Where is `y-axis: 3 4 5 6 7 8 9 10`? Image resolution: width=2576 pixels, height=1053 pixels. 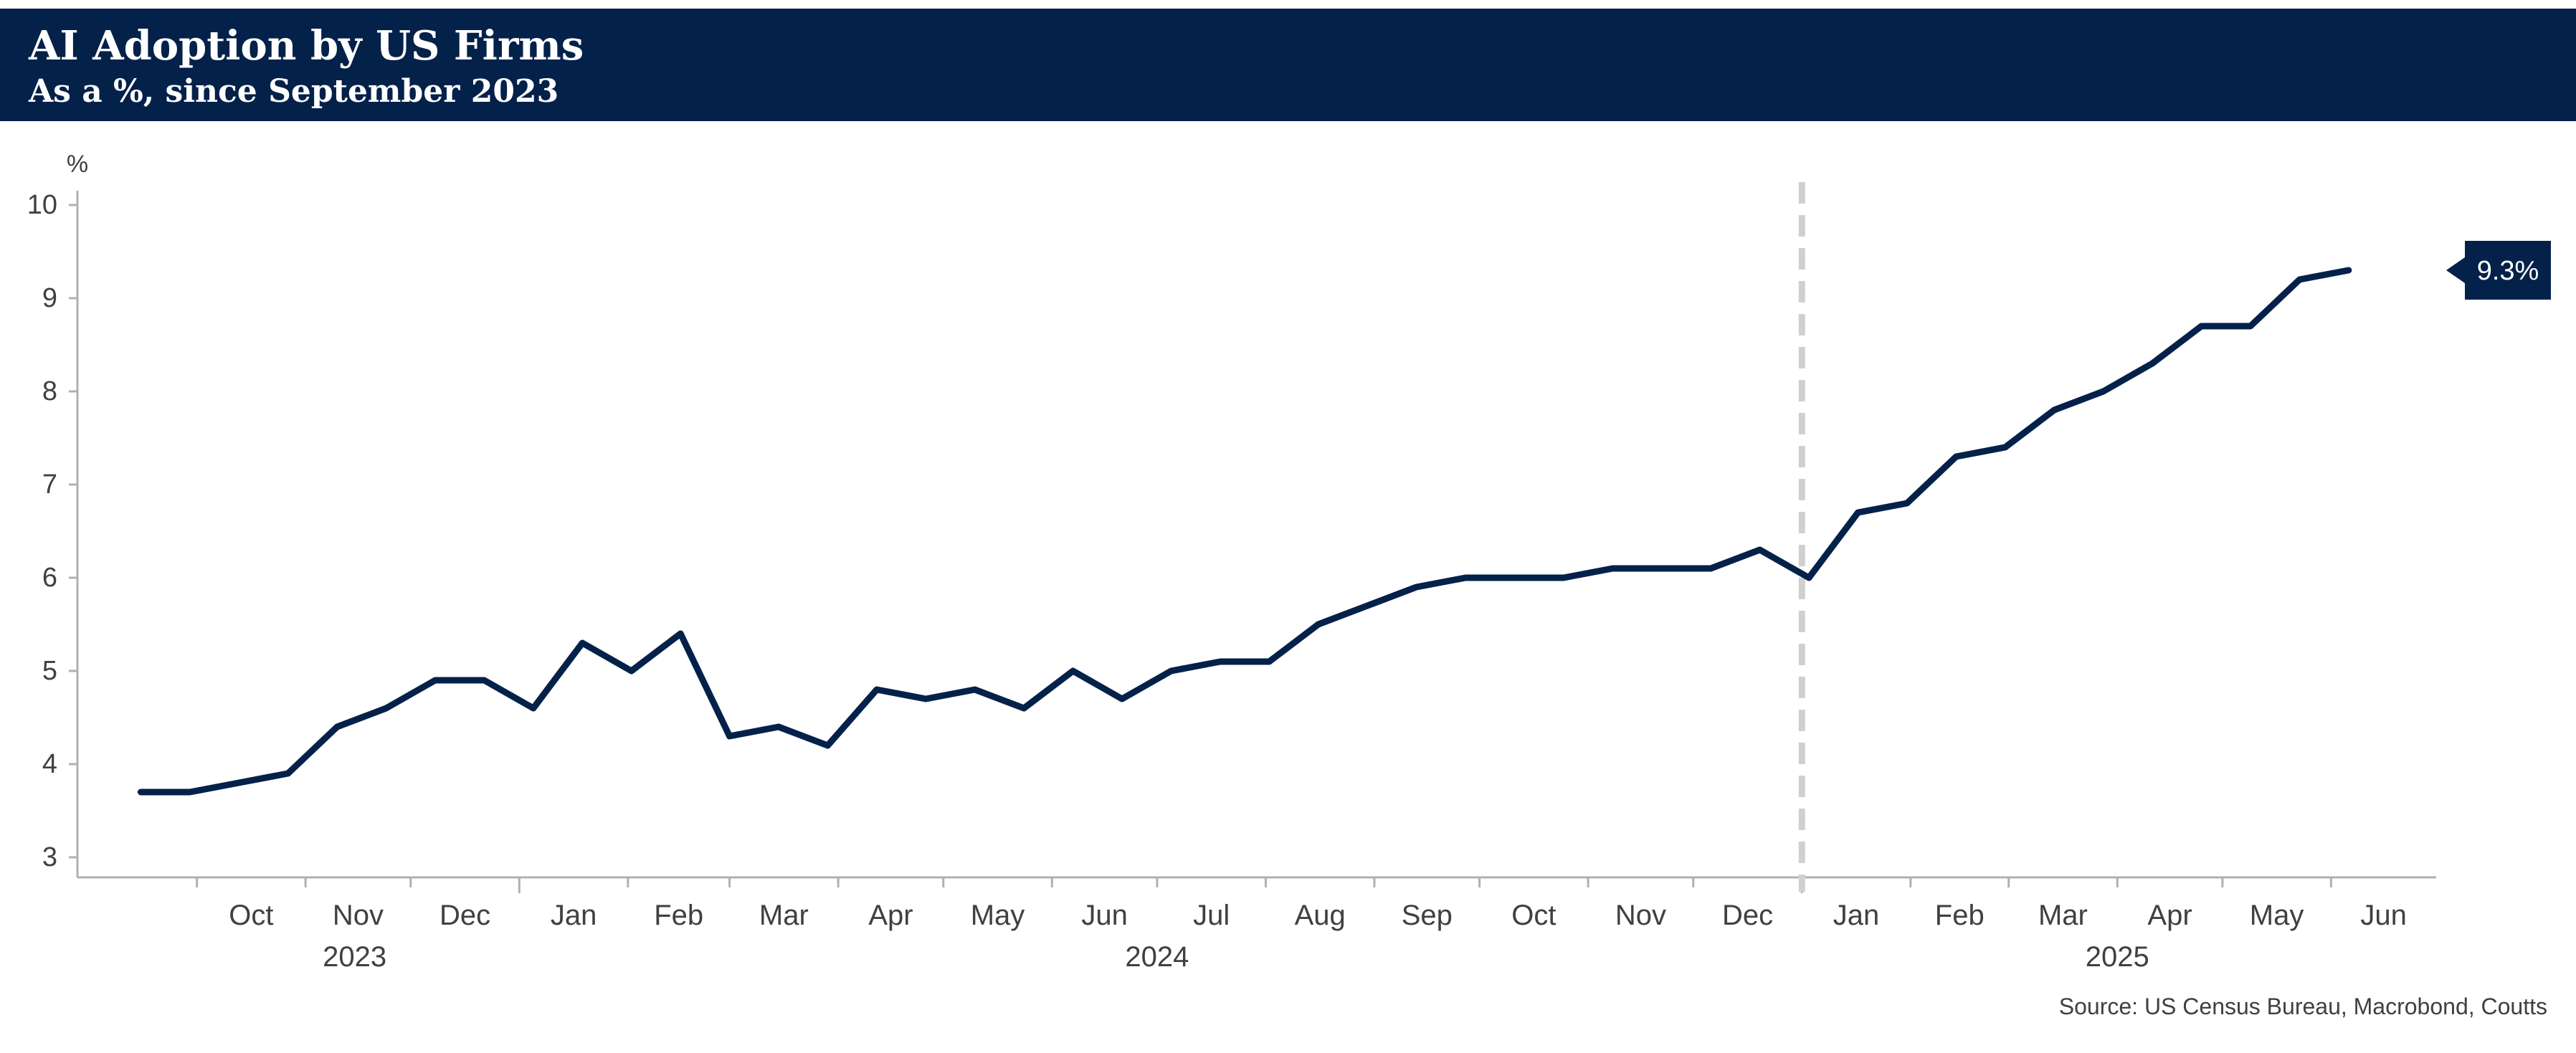 y-axis: 3 4 5 6 7 8 9 10 is located at coordinates (53, 533).